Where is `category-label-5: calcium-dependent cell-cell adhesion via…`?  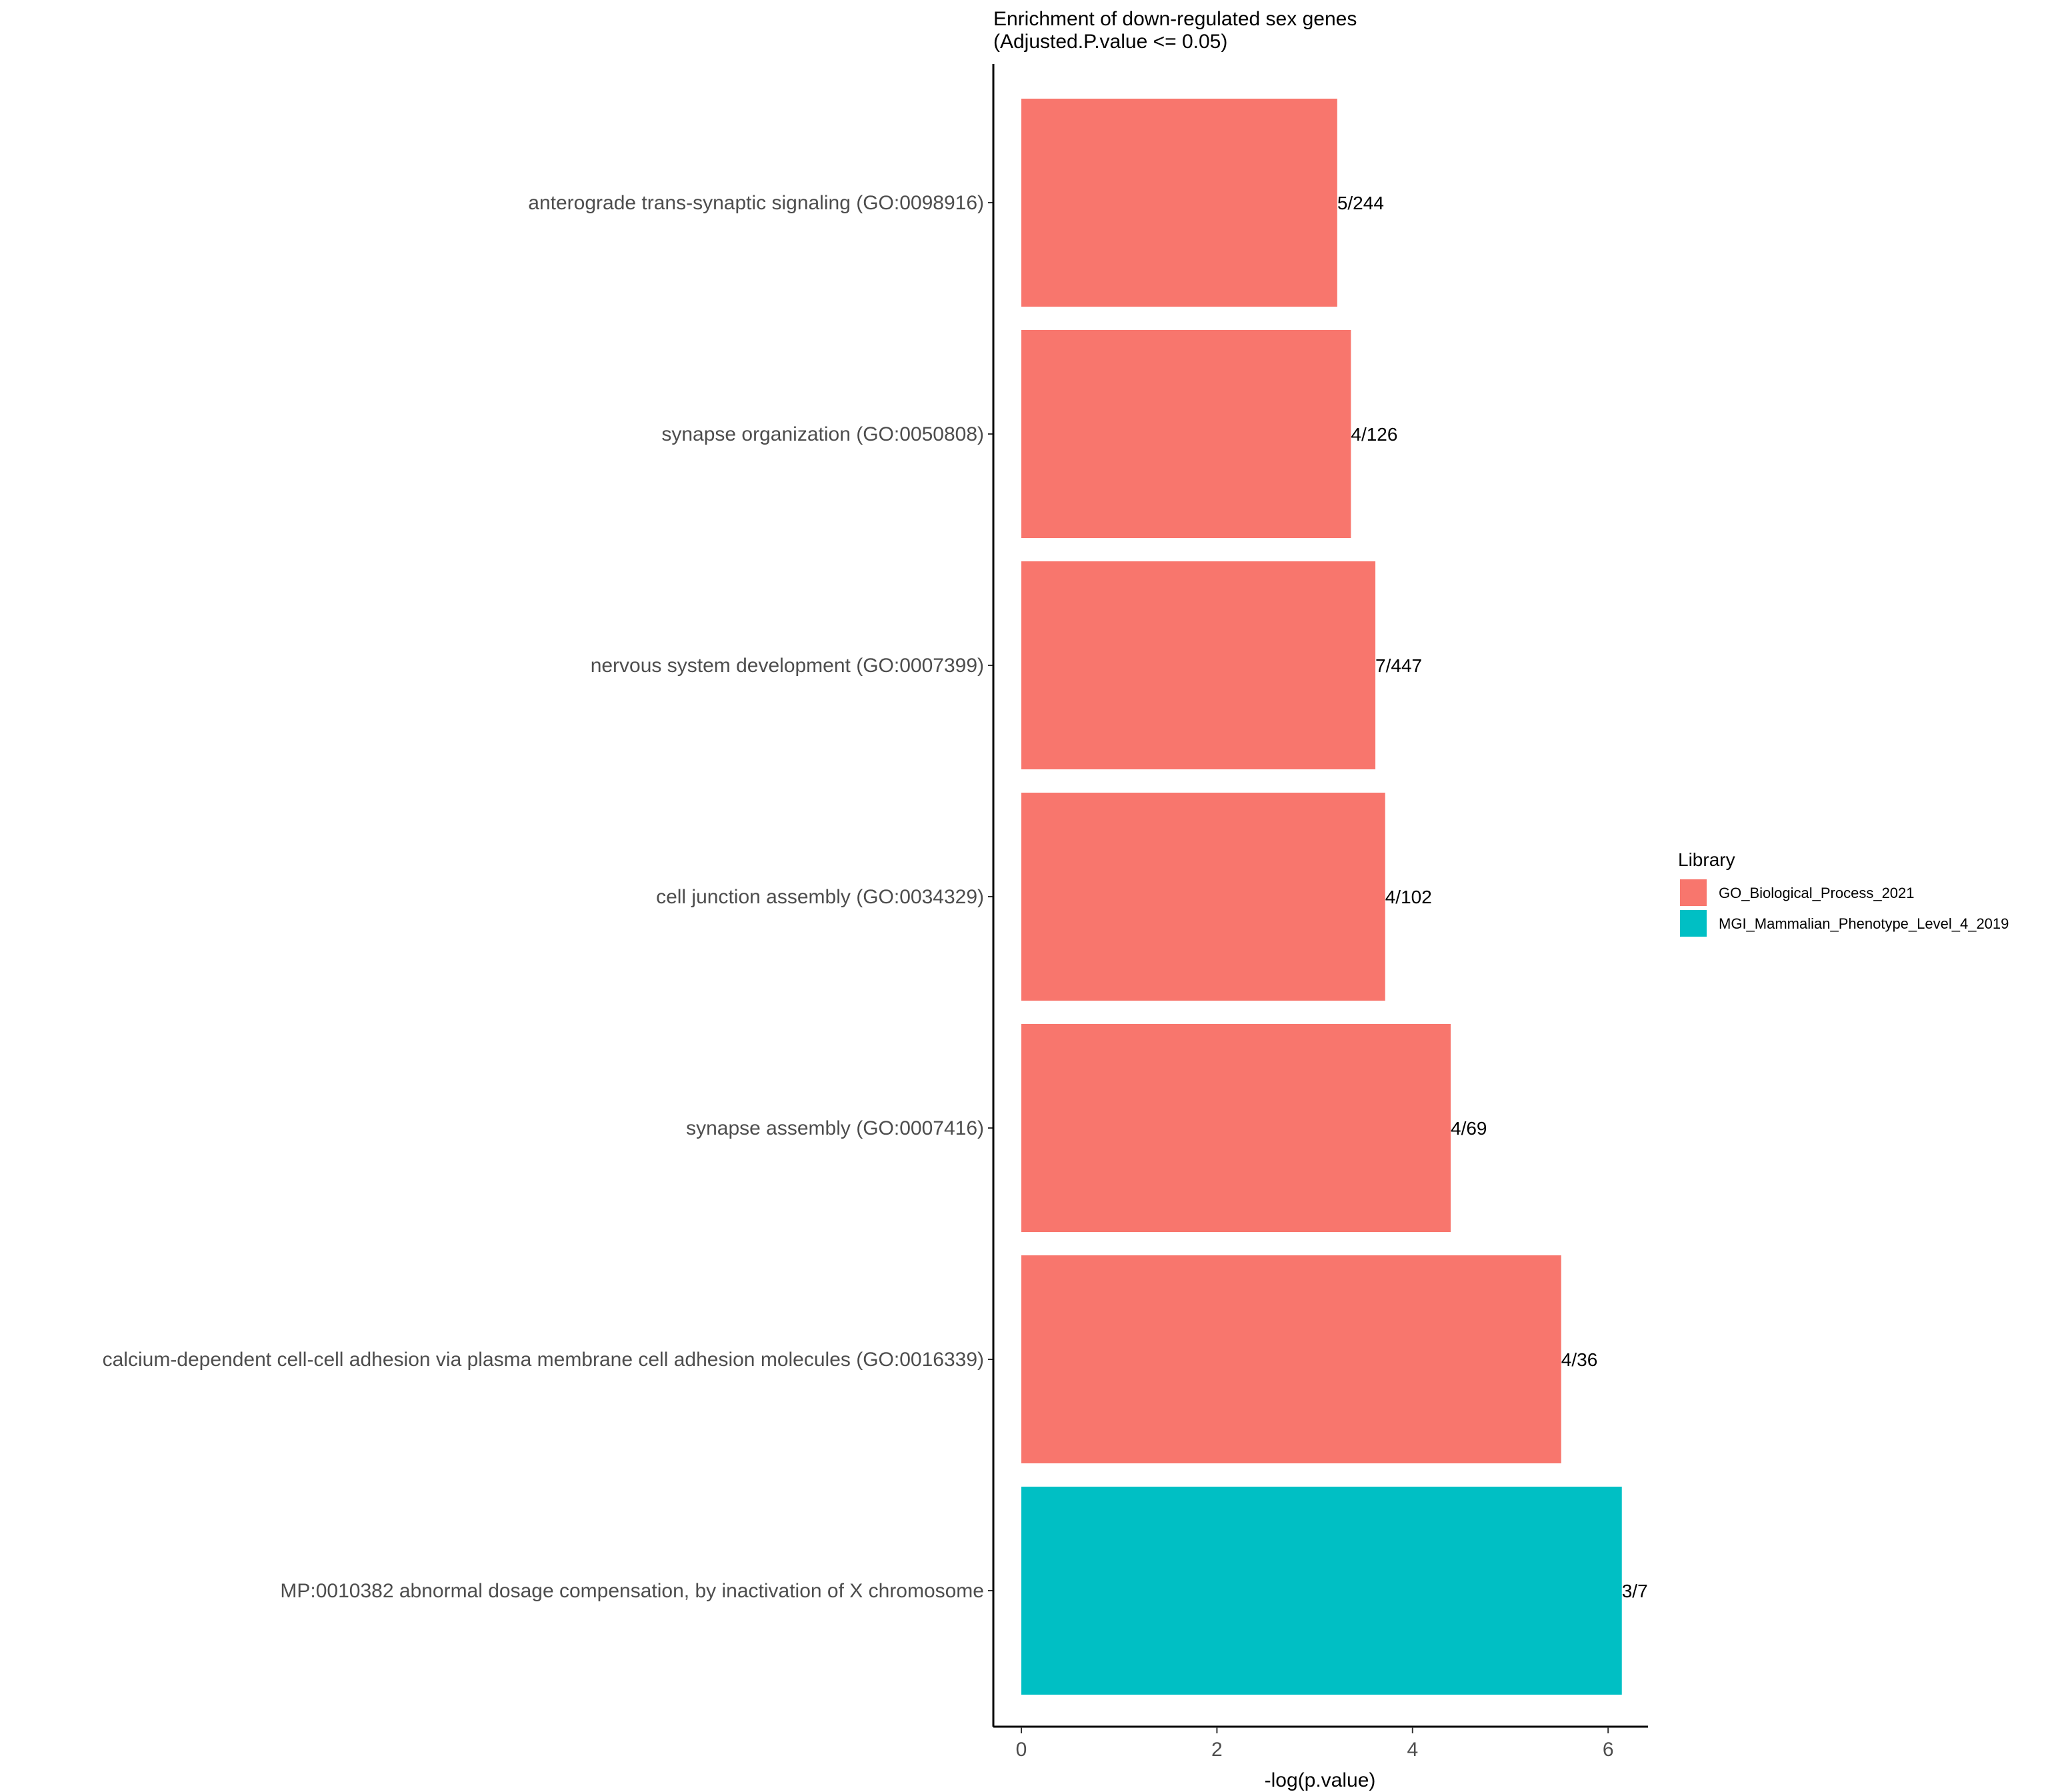 category-label-5: calcium-dependent cell-cell adhesion via… is located at coordinates (543, 1360).